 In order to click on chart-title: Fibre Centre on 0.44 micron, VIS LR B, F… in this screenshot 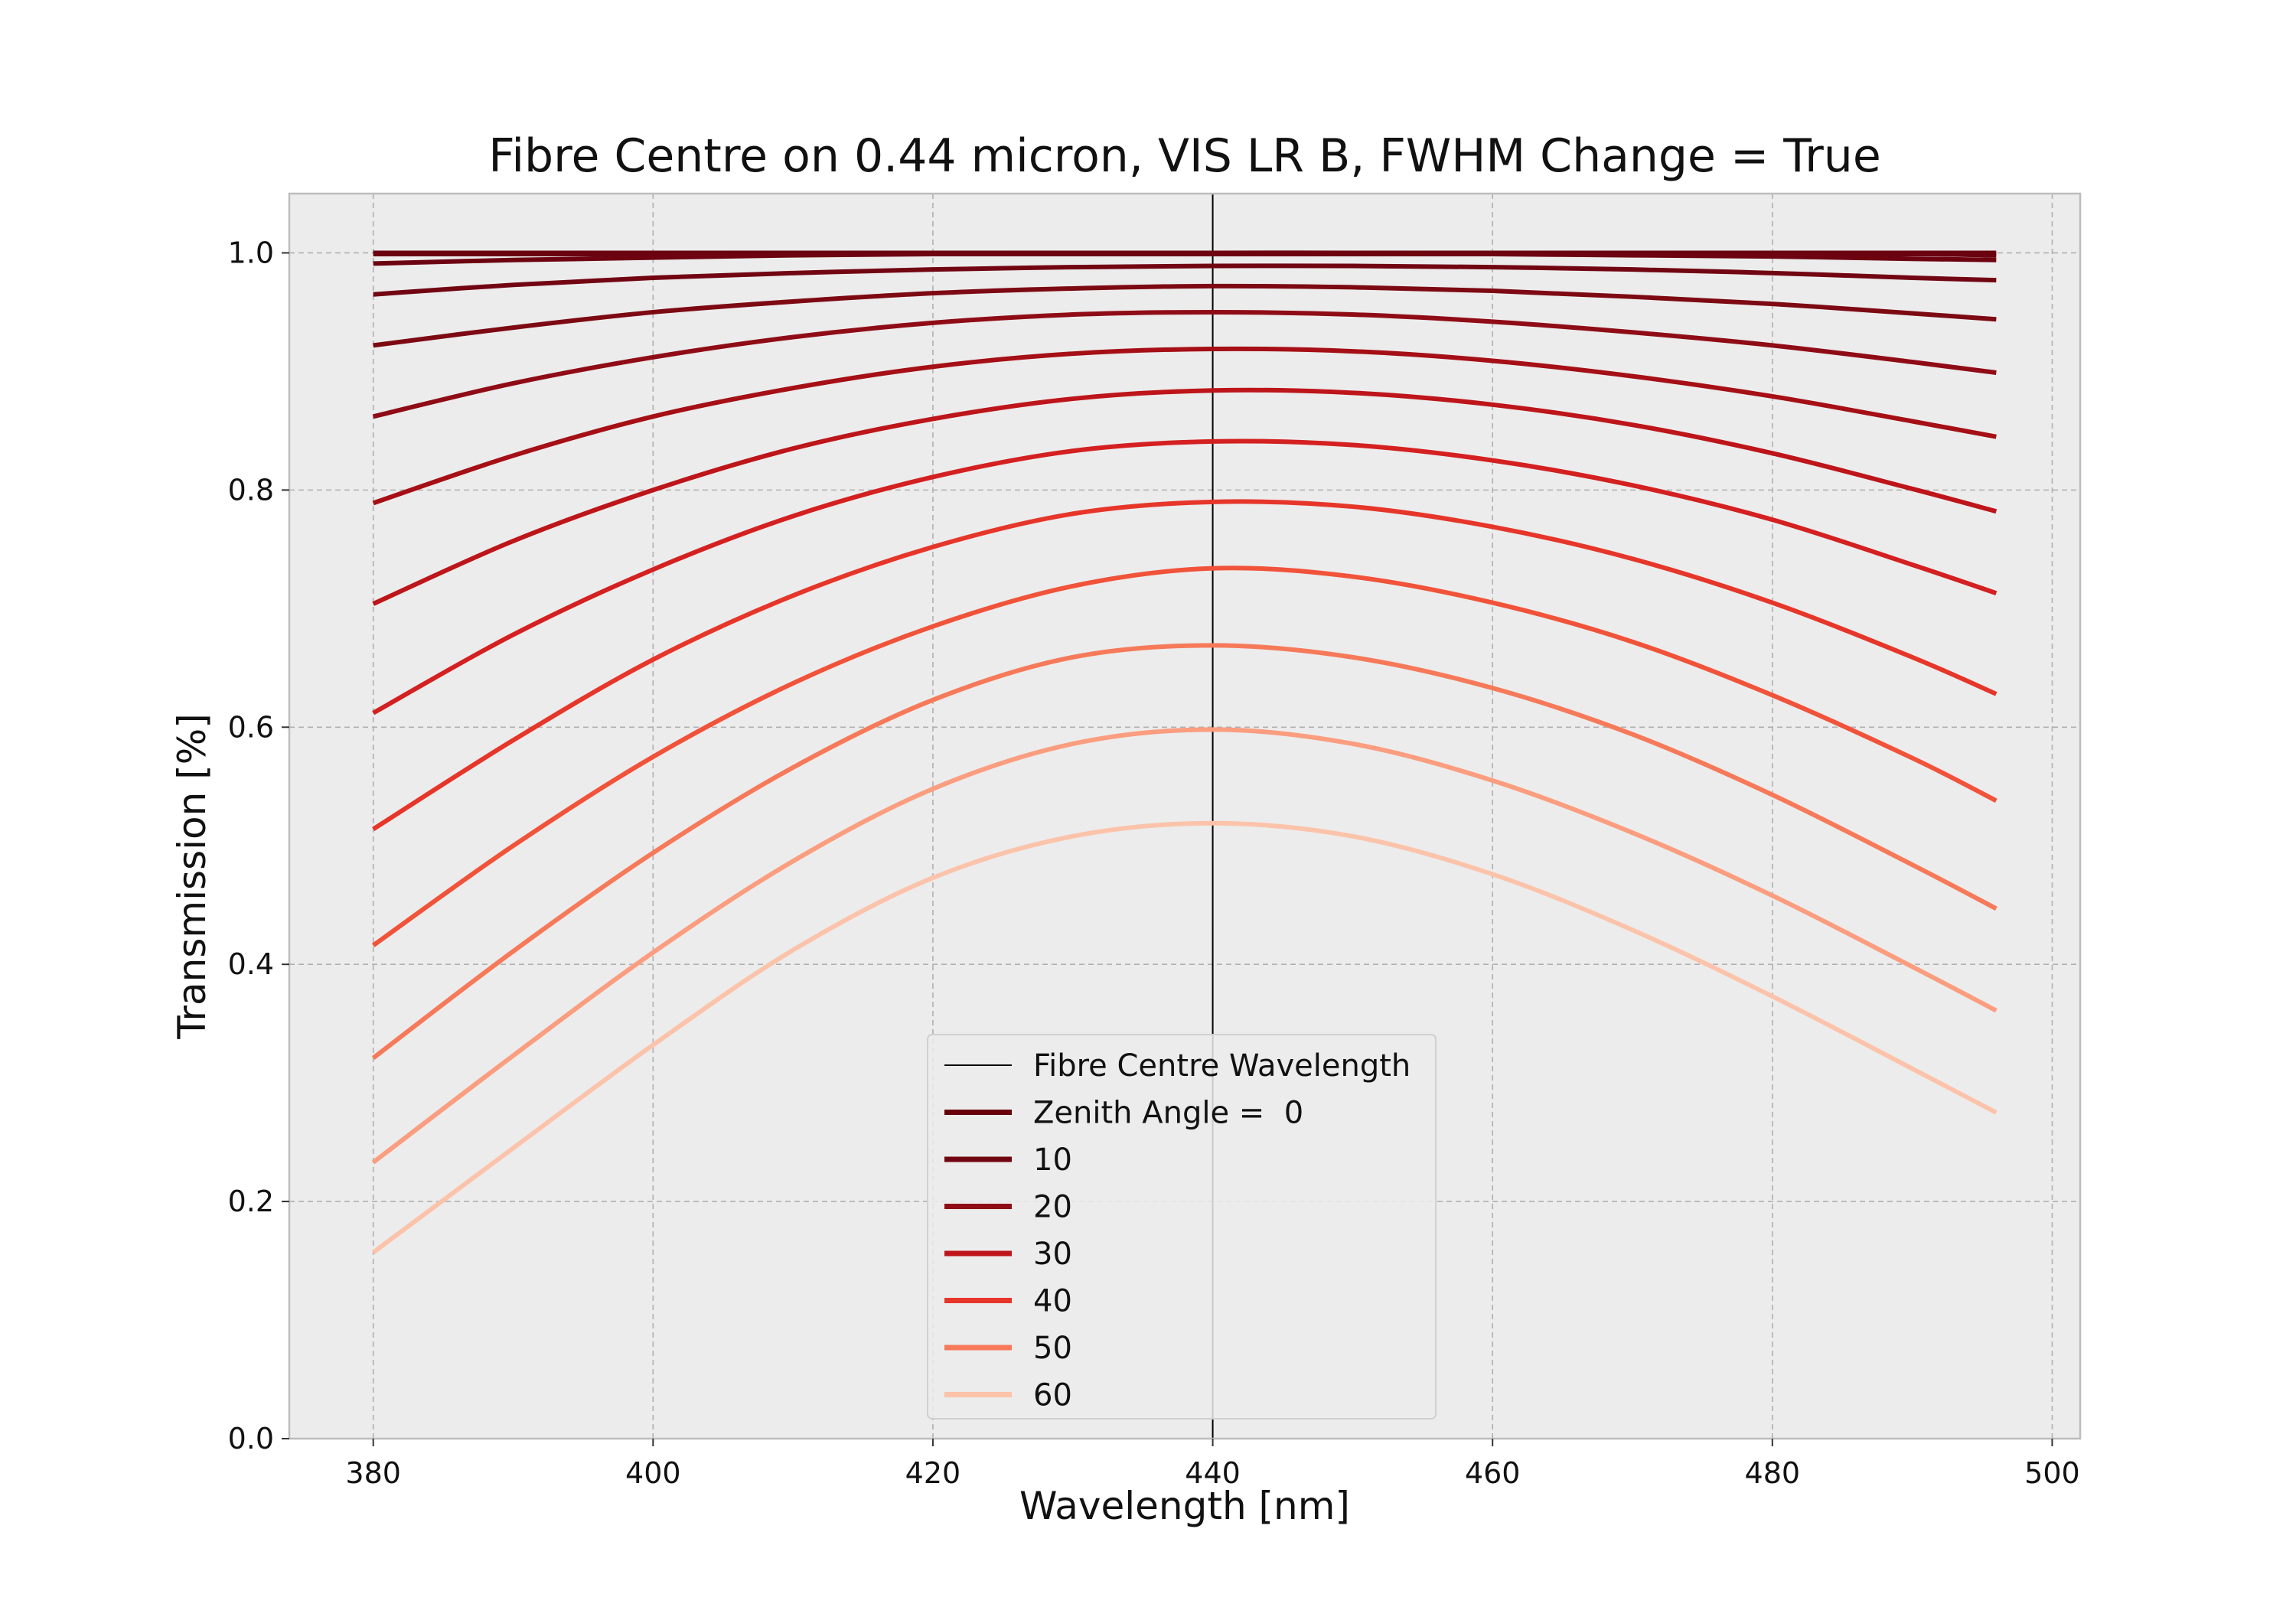, I will do `click(1184, 156)`.